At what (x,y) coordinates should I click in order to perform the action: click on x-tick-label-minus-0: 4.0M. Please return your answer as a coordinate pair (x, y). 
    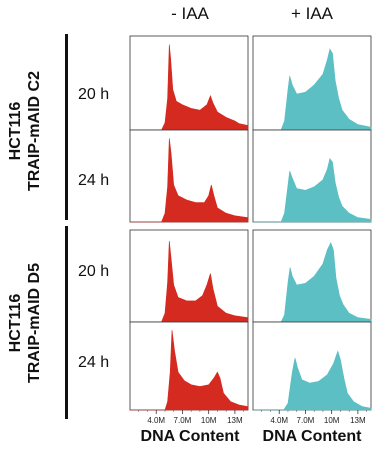
    Looking at the image, I should click on (156, 420).